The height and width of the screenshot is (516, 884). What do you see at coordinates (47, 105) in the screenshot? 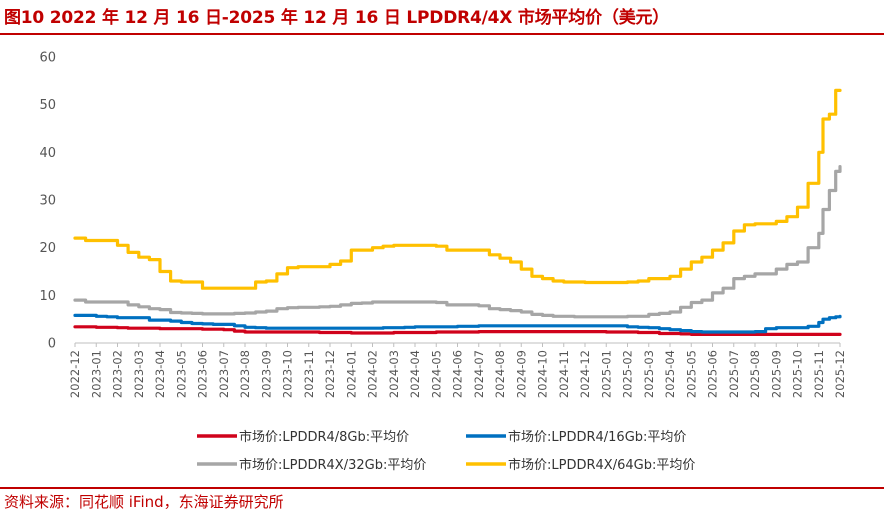
I see `y-tick-label: 50` at bounding box center [47, 105].